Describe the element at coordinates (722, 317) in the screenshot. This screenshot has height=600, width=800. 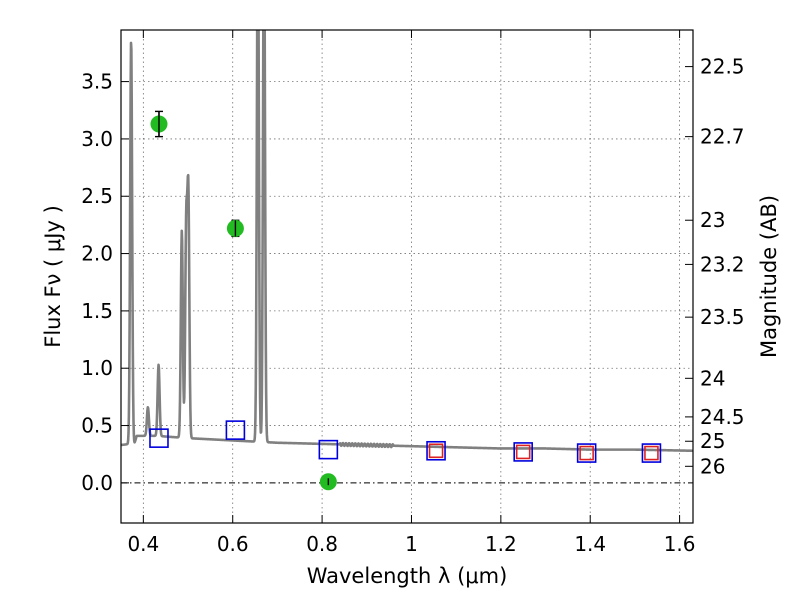
I see `y2-tick-label: 23.5` at that location.